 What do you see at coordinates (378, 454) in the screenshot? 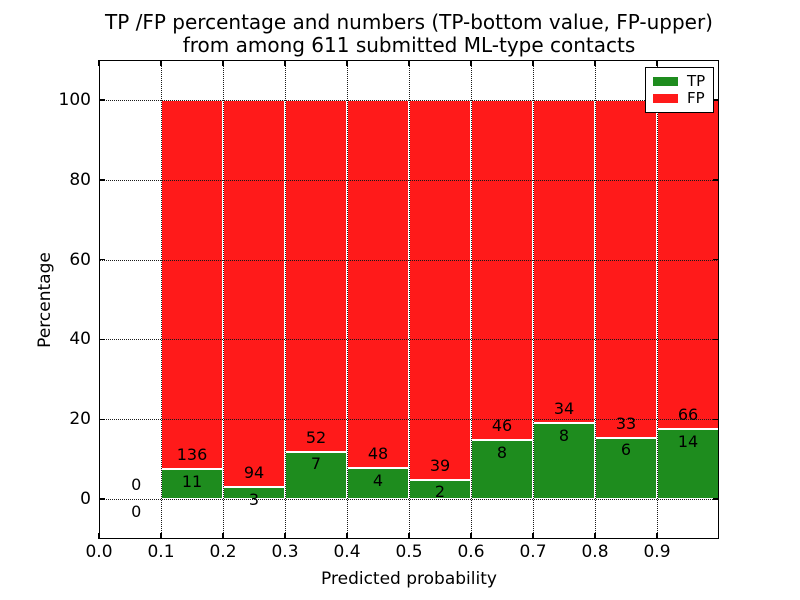
I see `bar-label-fp: 48` at bounding box center [378, 454].